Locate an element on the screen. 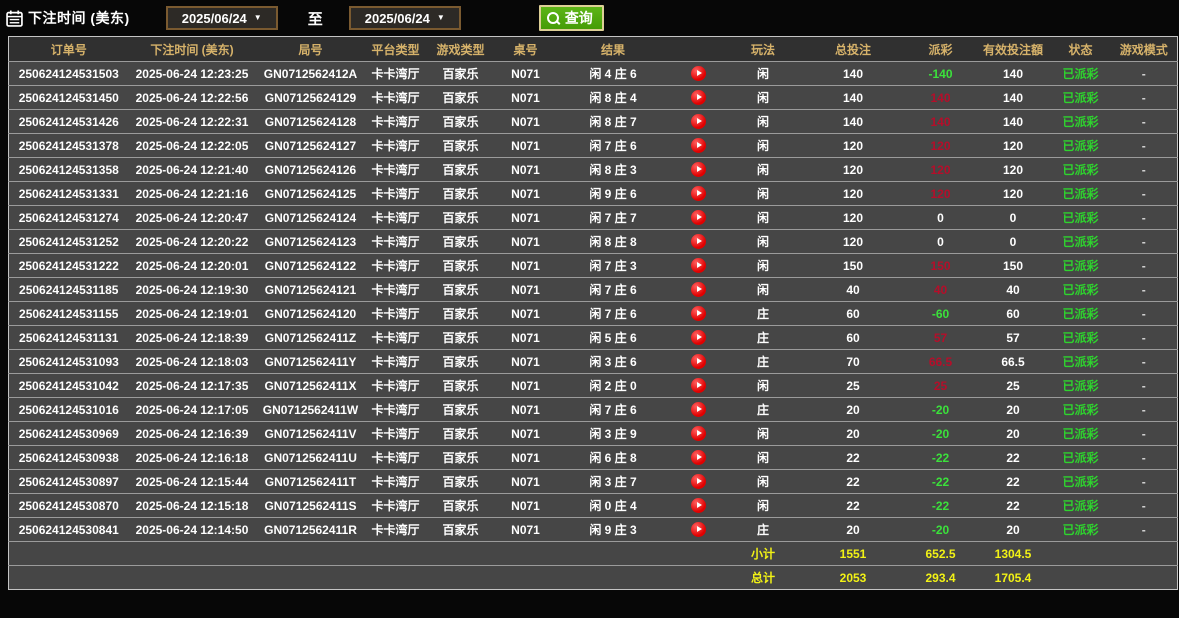 The width and height of the screenshot is (1179, 618). payout: 40 is located at coordinates (940, 289).